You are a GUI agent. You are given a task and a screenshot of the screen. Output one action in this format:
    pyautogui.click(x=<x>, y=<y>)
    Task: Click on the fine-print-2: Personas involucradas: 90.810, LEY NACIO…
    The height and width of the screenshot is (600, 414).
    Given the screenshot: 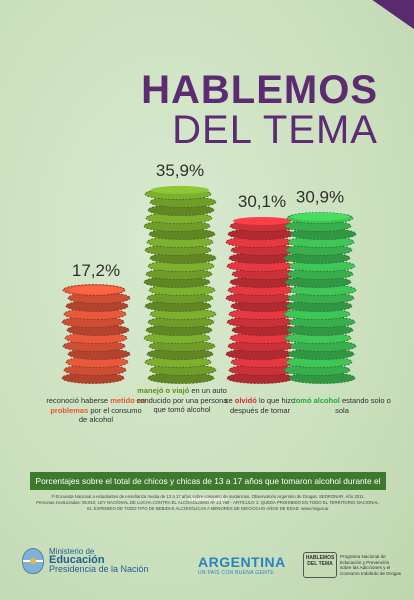 What is the action you would take?
    pyautogui.click(x=208, y=502)
    